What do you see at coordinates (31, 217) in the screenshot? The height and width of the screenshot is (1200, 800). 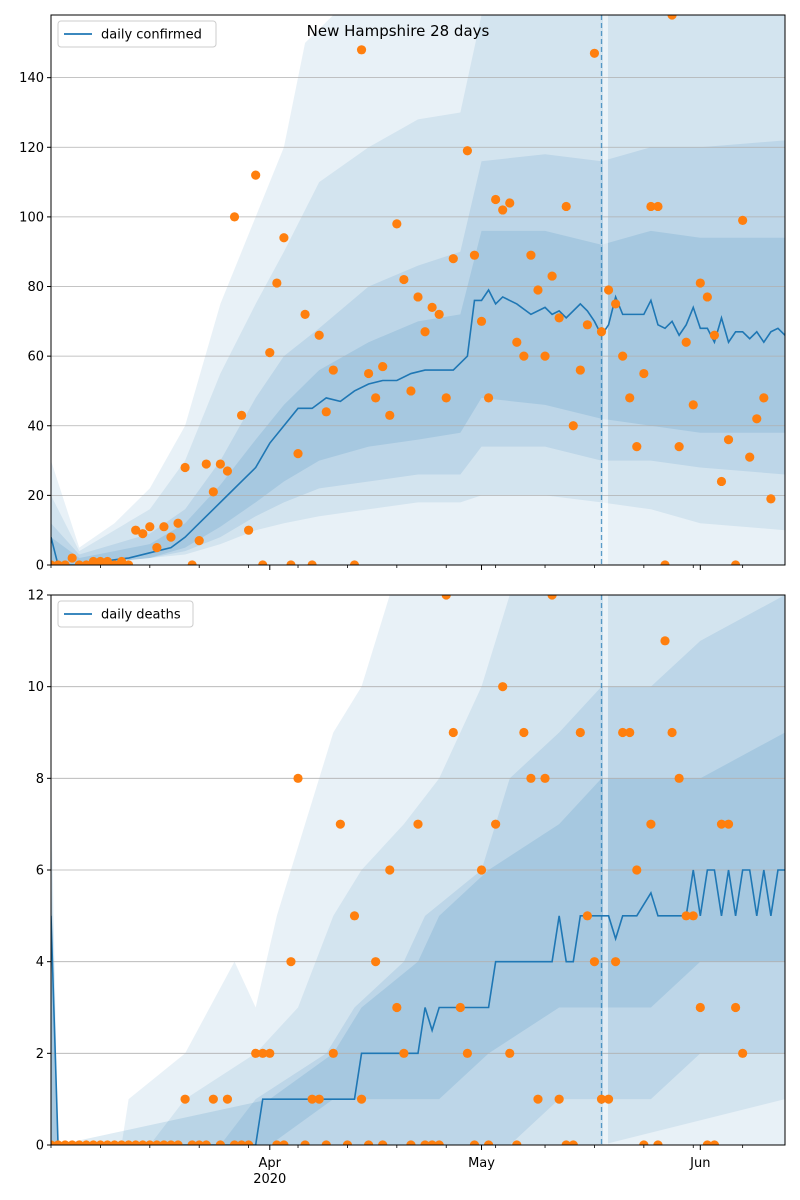 I see `y-tick-label: 100` at bounding box center [31, 217].